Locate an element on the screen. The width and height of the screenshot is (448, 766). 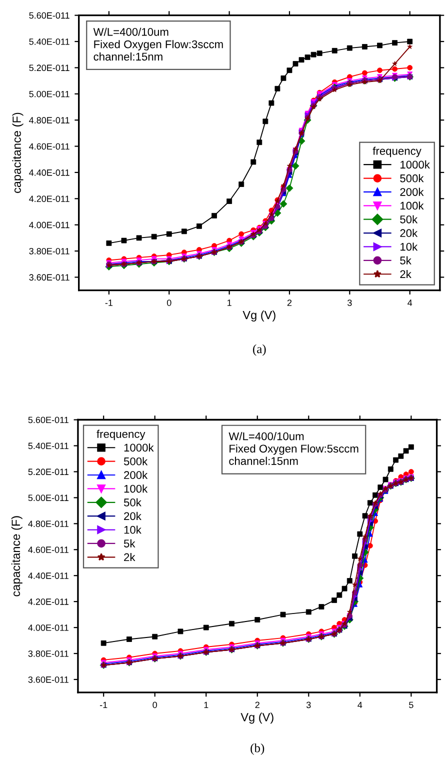
annotation: W/L=400/10um Fixed Oxygen Flow:3sccm channel:15nm is located at coordinates (158, 44).